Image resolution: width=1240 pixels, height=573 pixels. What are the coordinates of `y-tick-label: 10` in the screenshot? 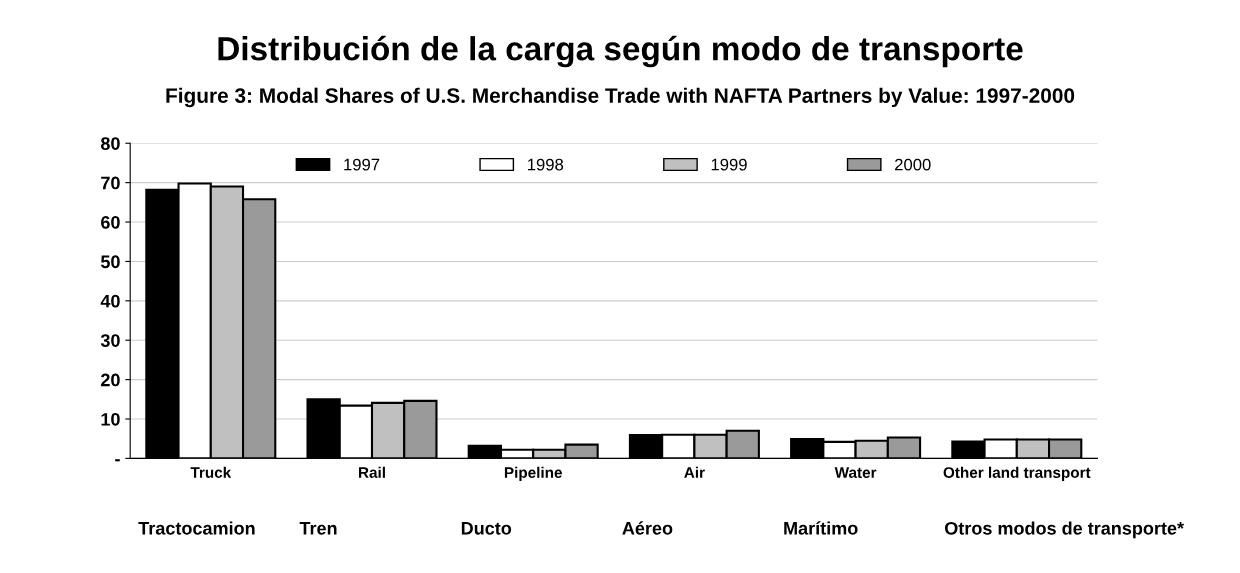 It's located at (110, 419).